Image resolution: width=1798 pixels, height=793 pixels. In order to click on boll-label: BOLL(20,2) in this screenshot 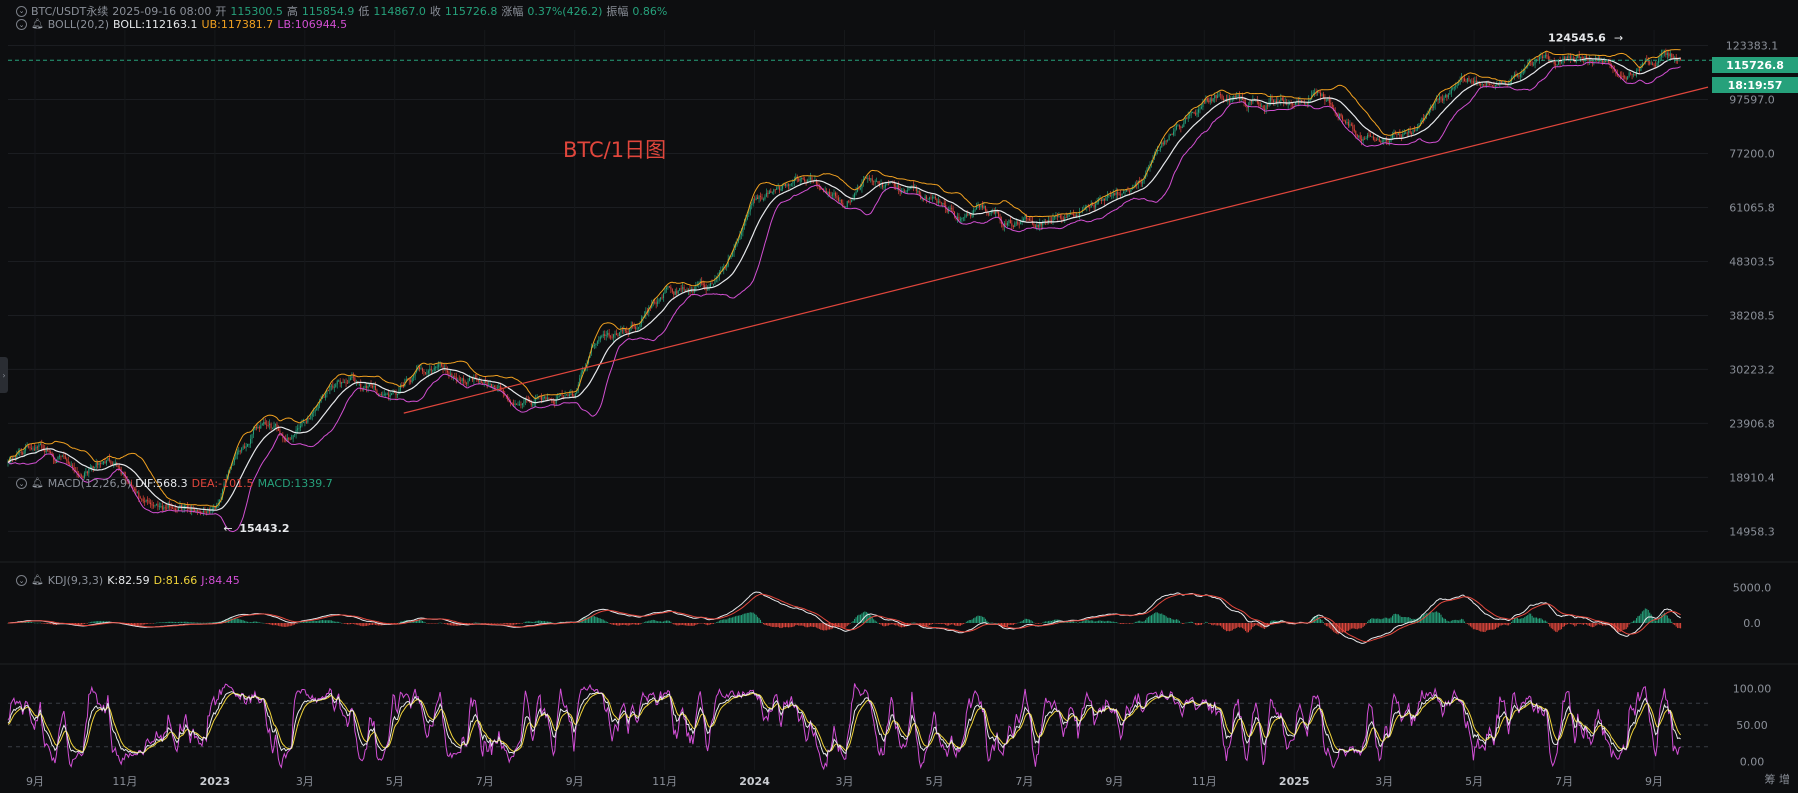, I will do `click(78, 24)`.